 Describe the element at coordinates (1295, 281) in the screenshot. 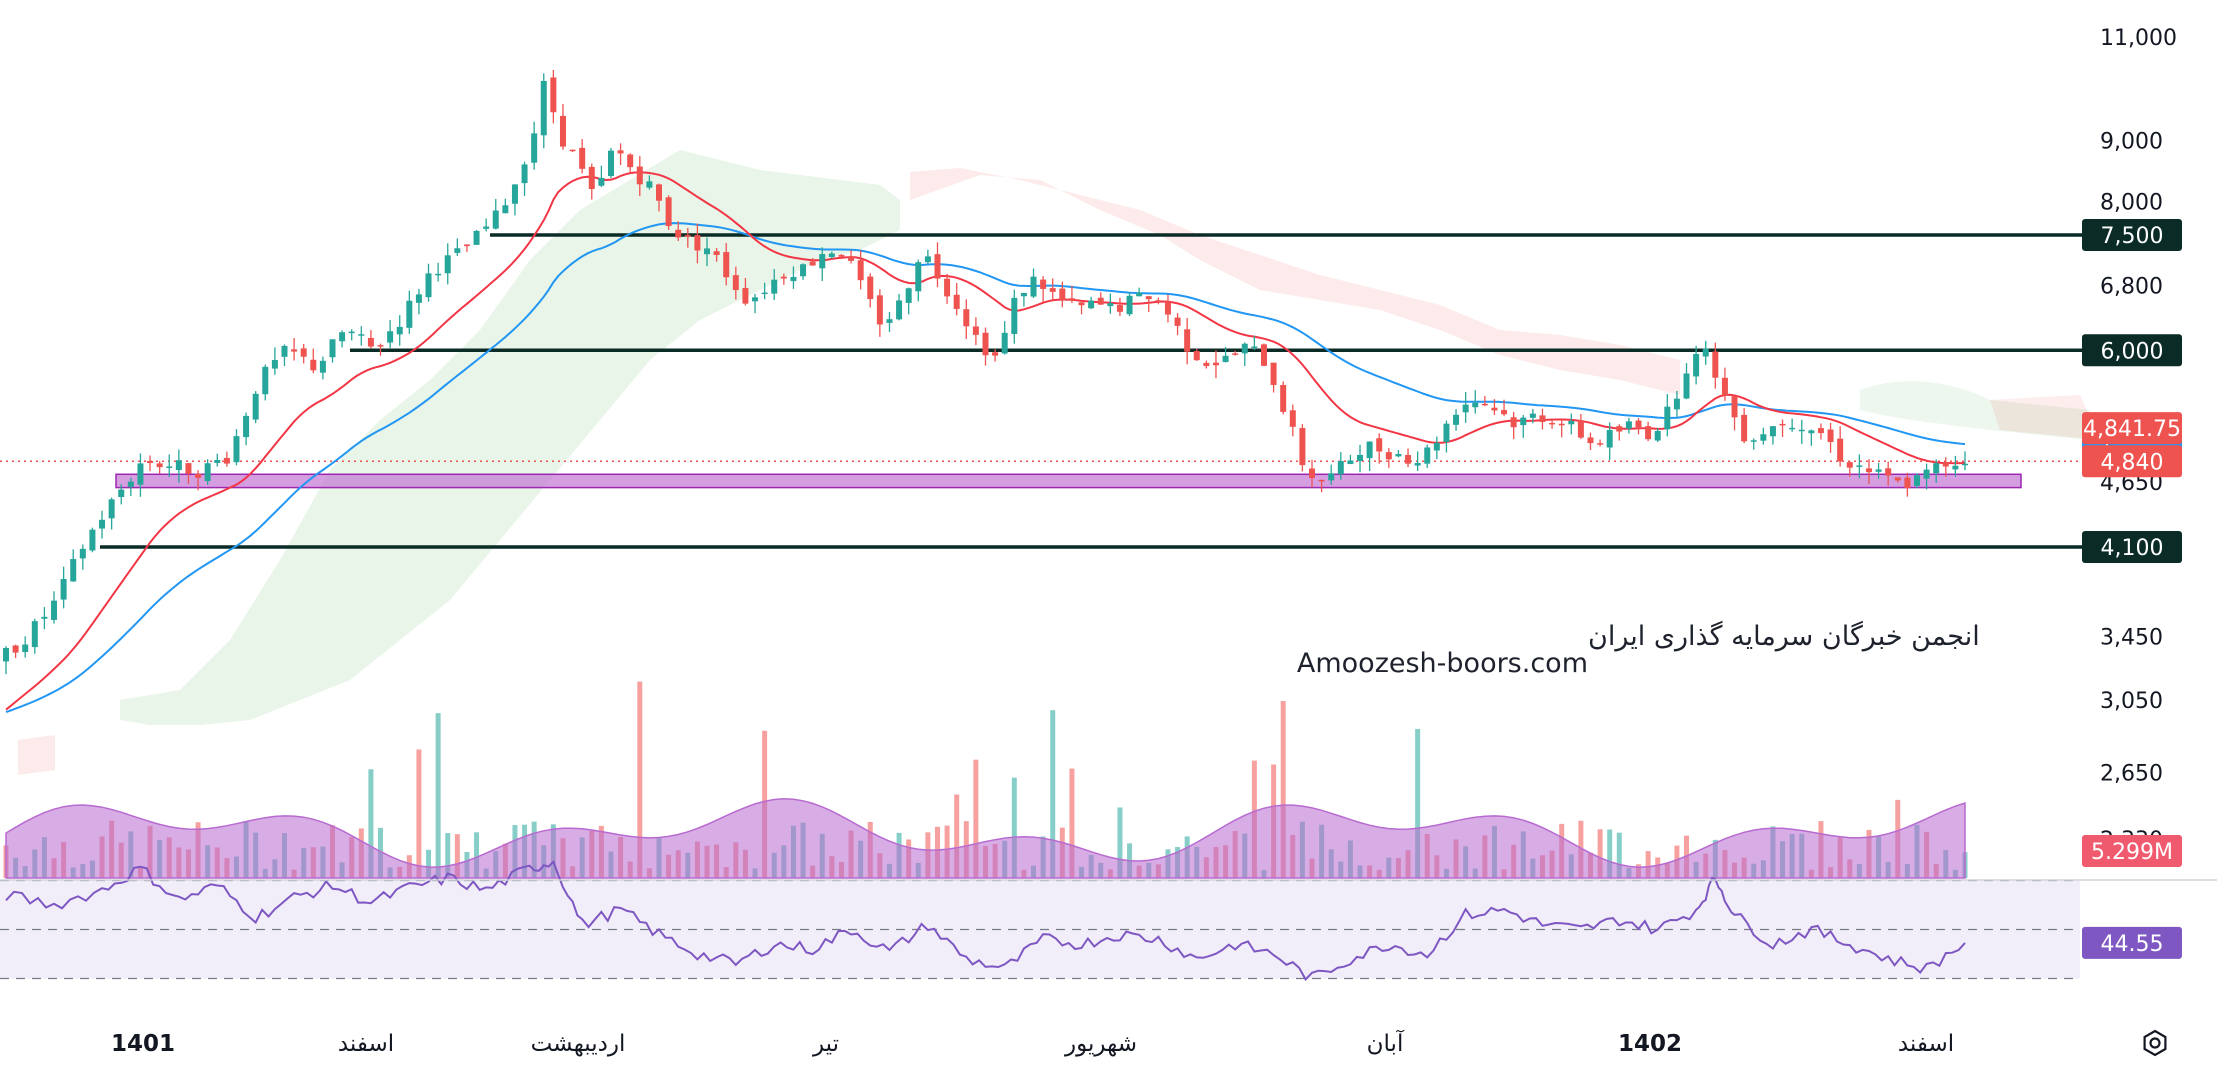

I see `cloud-bearish` at that location.